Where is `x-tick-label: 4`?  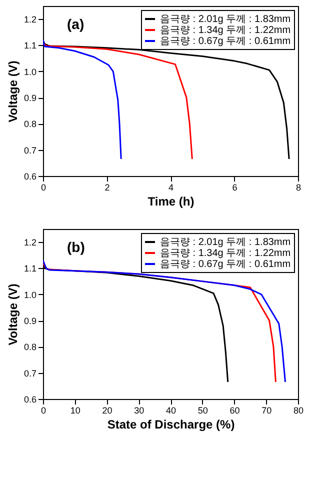
x-tick-label: 4 is located at coordinates (171, 187).